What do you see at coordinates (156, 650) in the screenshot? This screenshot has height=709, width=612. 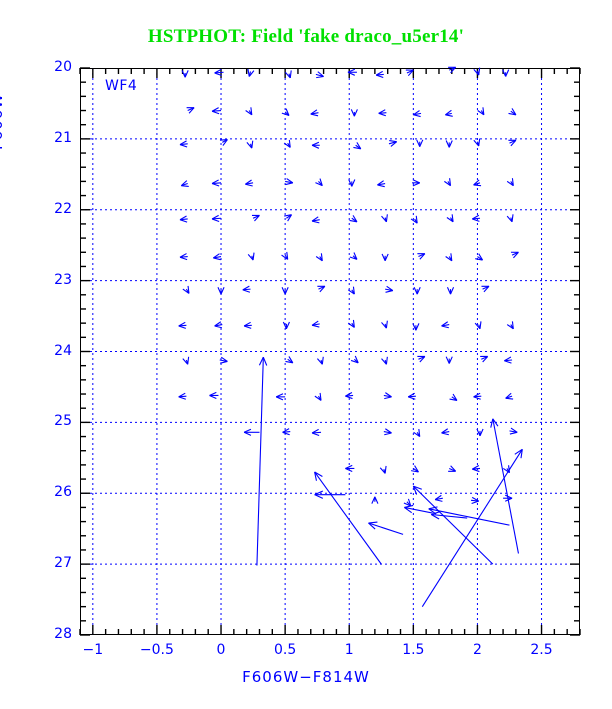 I see `x-tick-label: −0.5` at bounding box center [156, 650].